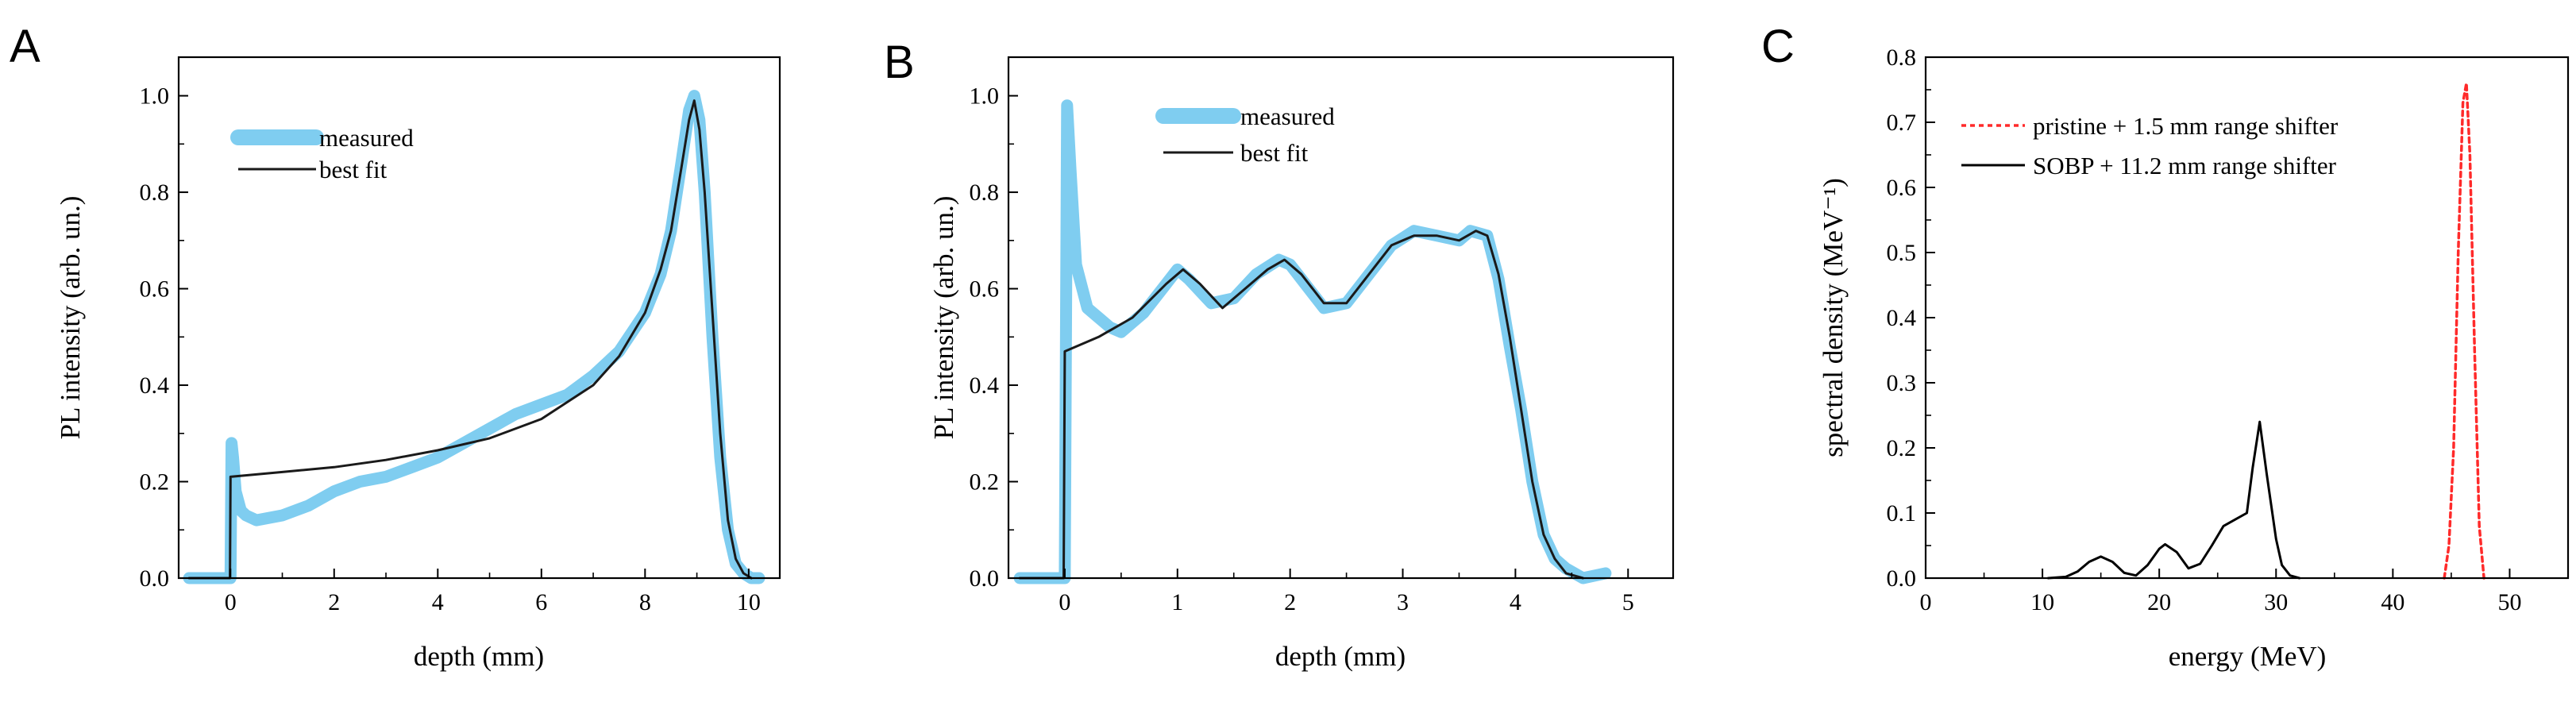 The height and width of the screenshot is (702, 2576). Describe the element at coordinates (1177, 602) in the screenshot. I see `chart-b-xtick-label: 1` at that location.